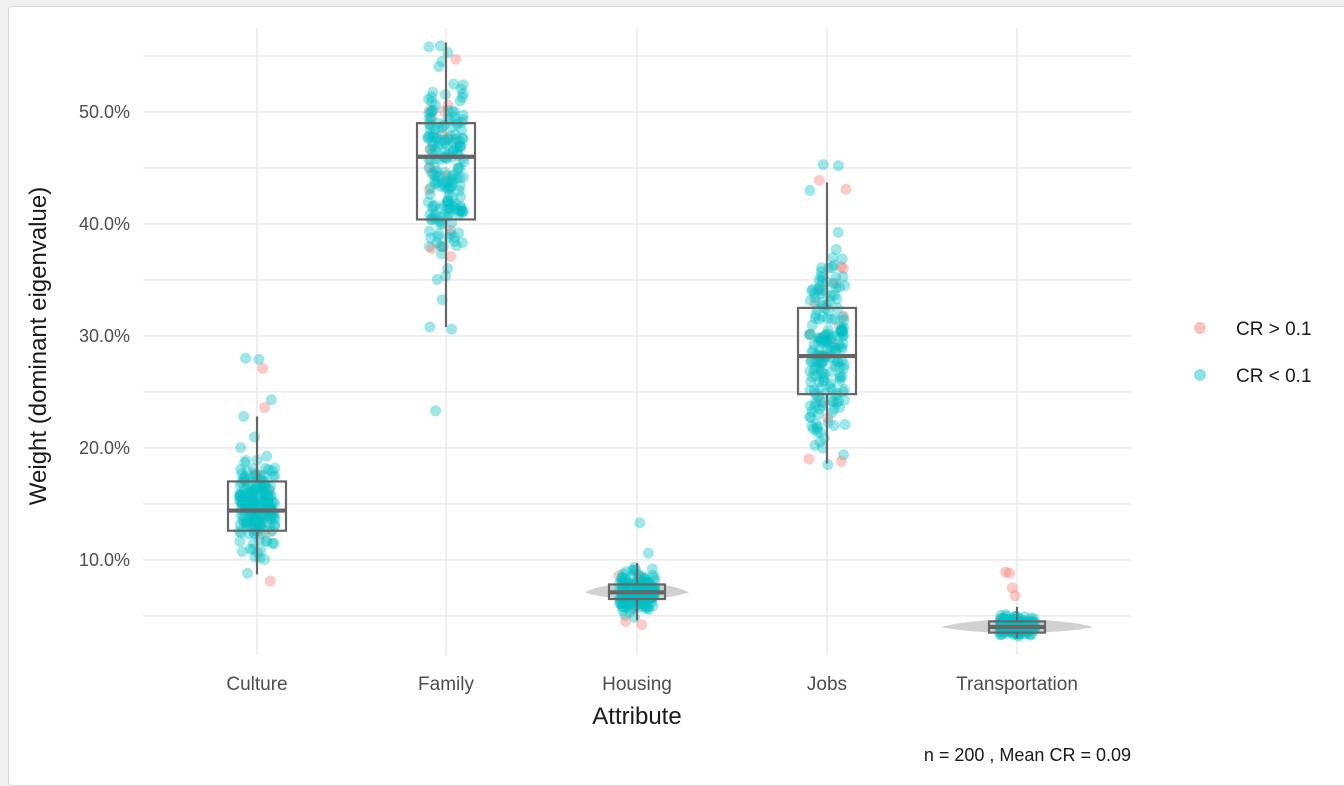 The height and width of the screenshot is (786, 1344). Describe the element at coordinates (256, 684) in the screenshot. I see `x-tick-label-culture: Culture` at that location.